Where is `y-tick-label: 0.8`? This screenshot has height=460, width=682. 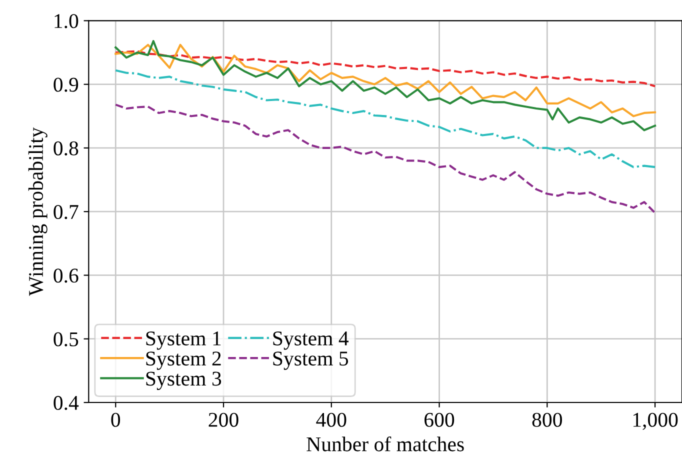
y-tick-label: 0.8 is located at coordinates (66, 148).